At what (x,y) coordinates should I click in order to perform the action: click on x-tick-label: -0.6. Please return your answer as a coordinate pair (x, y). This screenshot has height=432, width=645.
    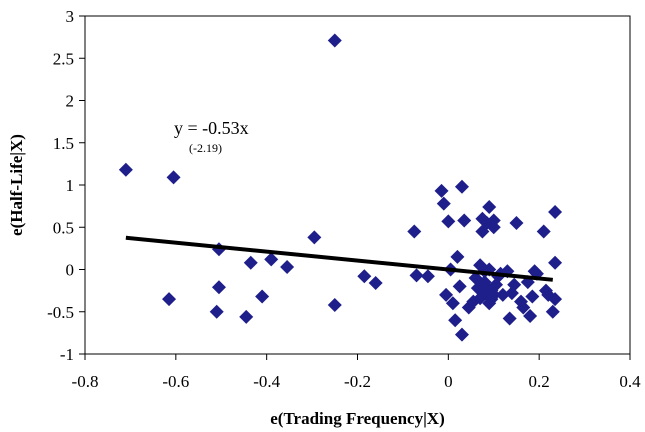
    Looking at the image, I should click on (175, 381).